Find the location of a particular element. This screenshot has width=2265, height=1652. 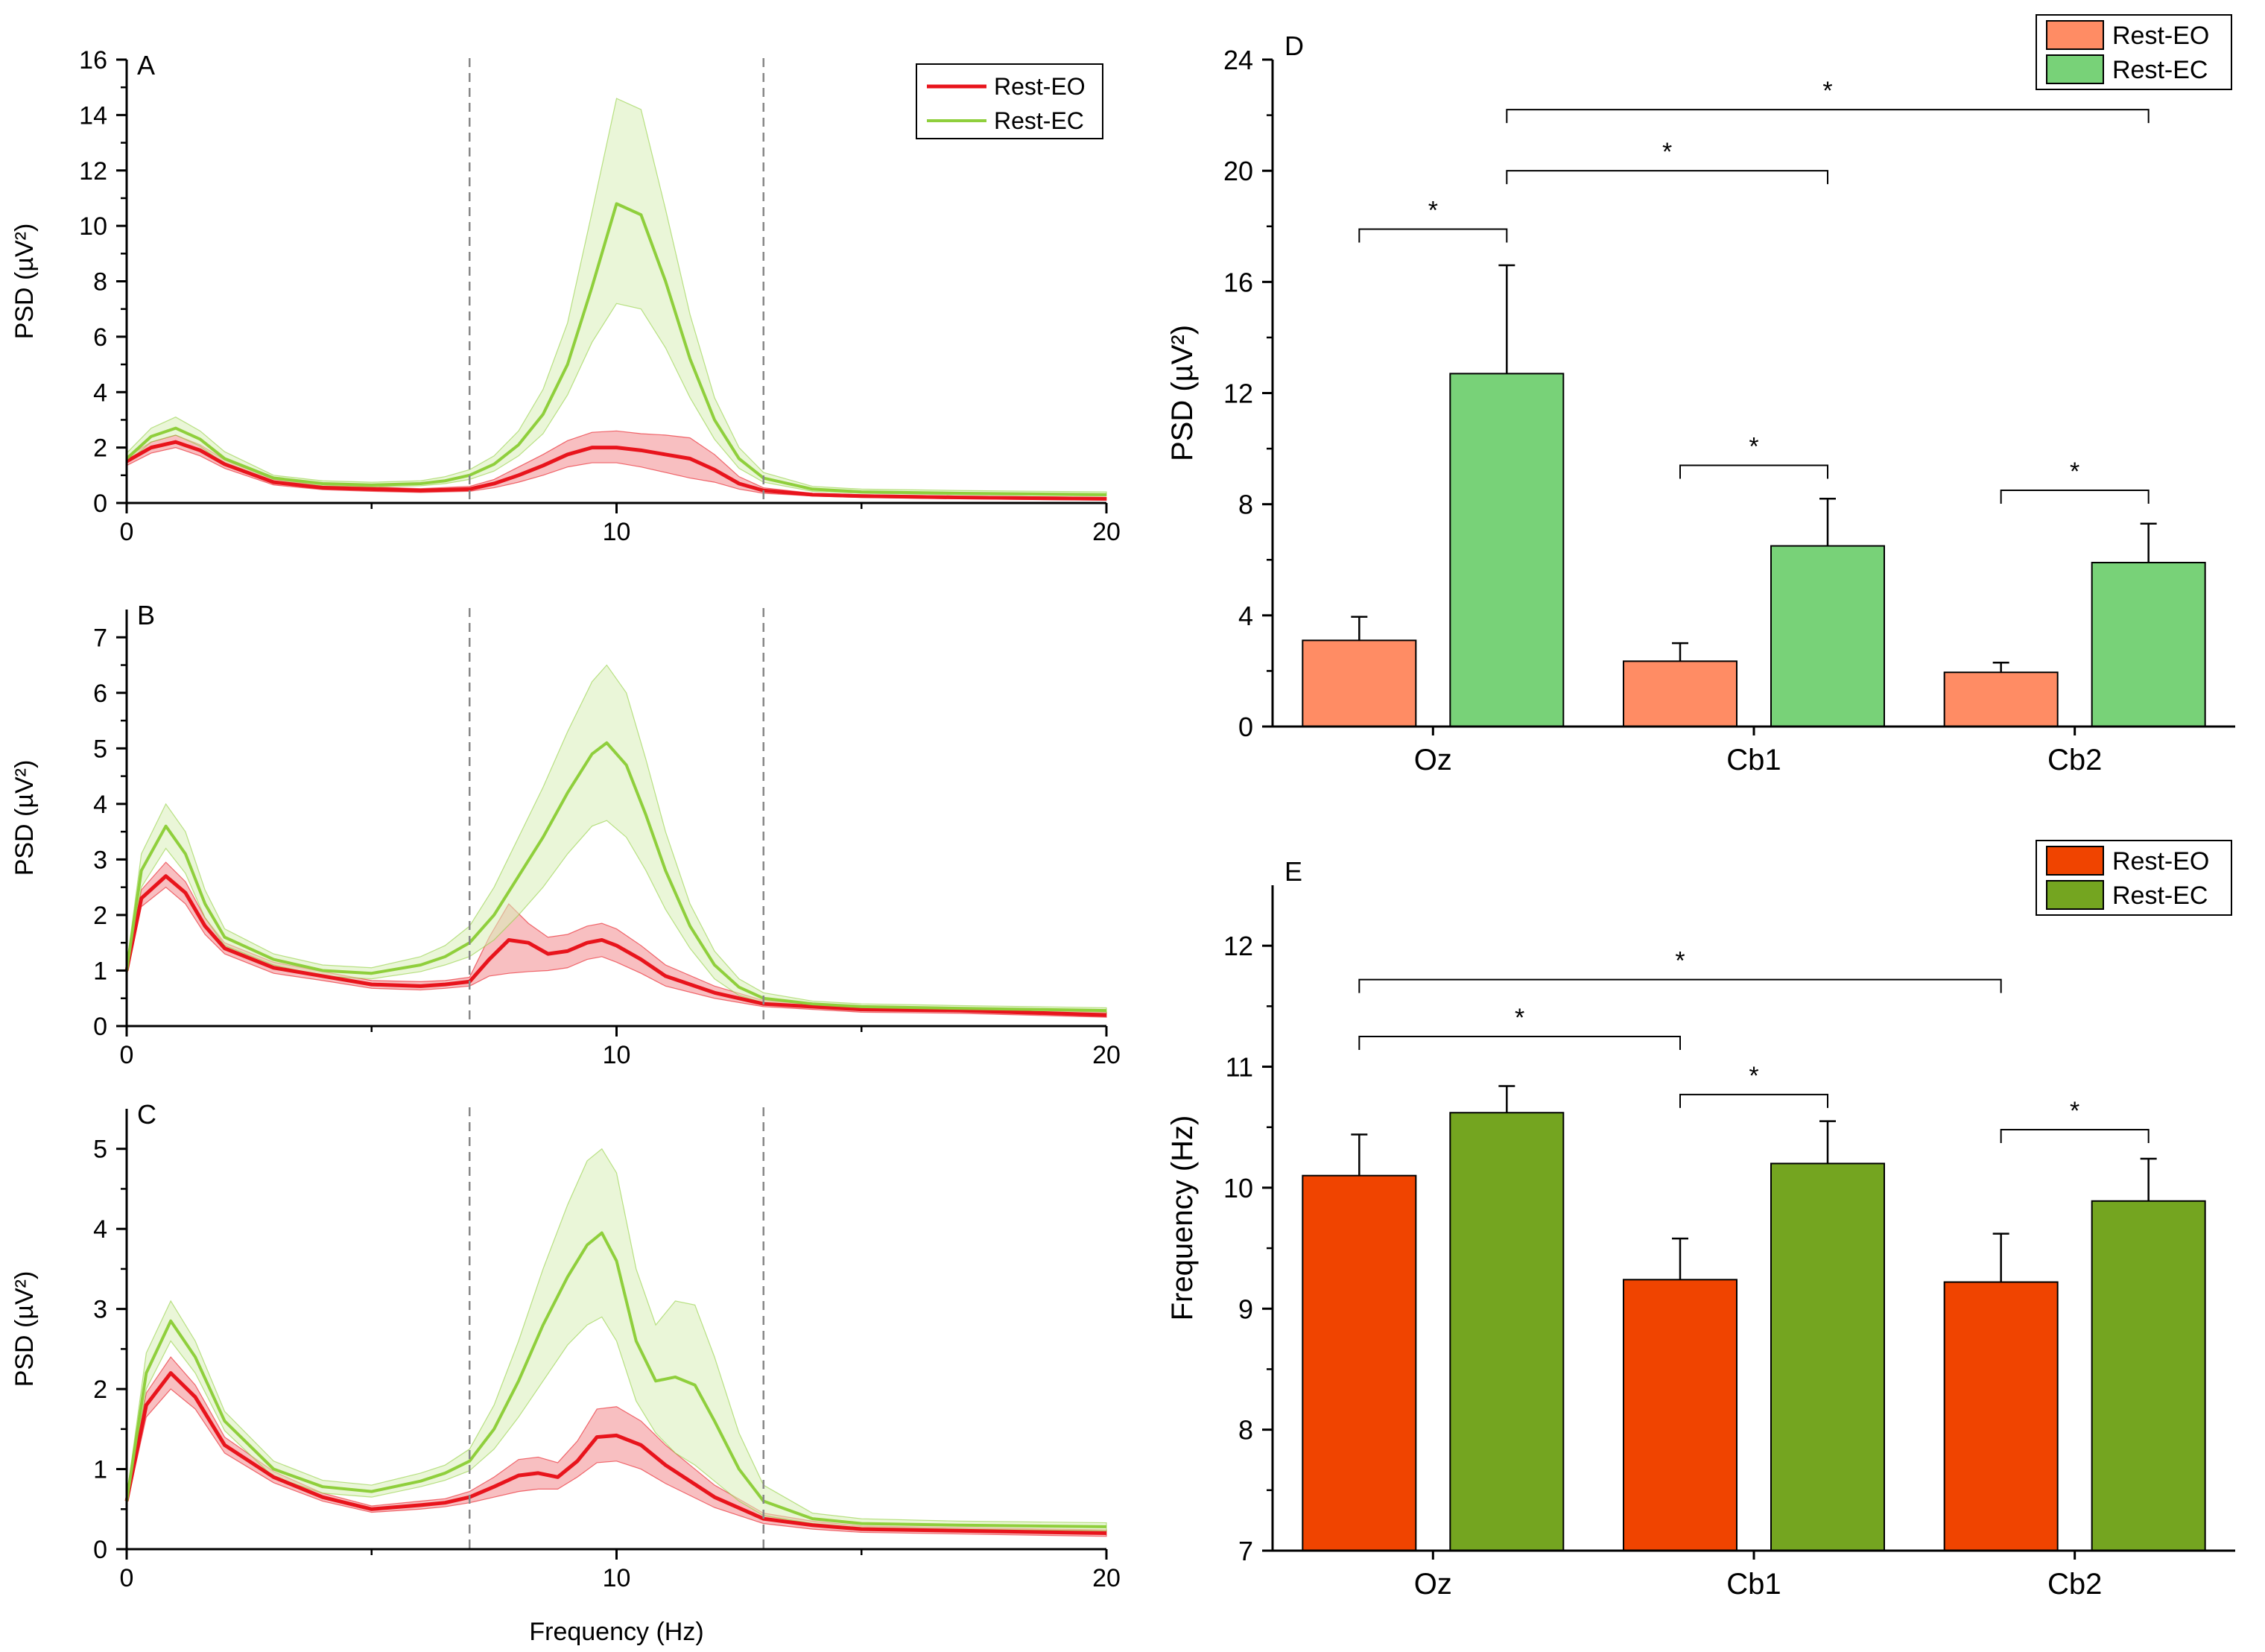

panel-d-category-label: Oz is located at coordinates (1433, 760).